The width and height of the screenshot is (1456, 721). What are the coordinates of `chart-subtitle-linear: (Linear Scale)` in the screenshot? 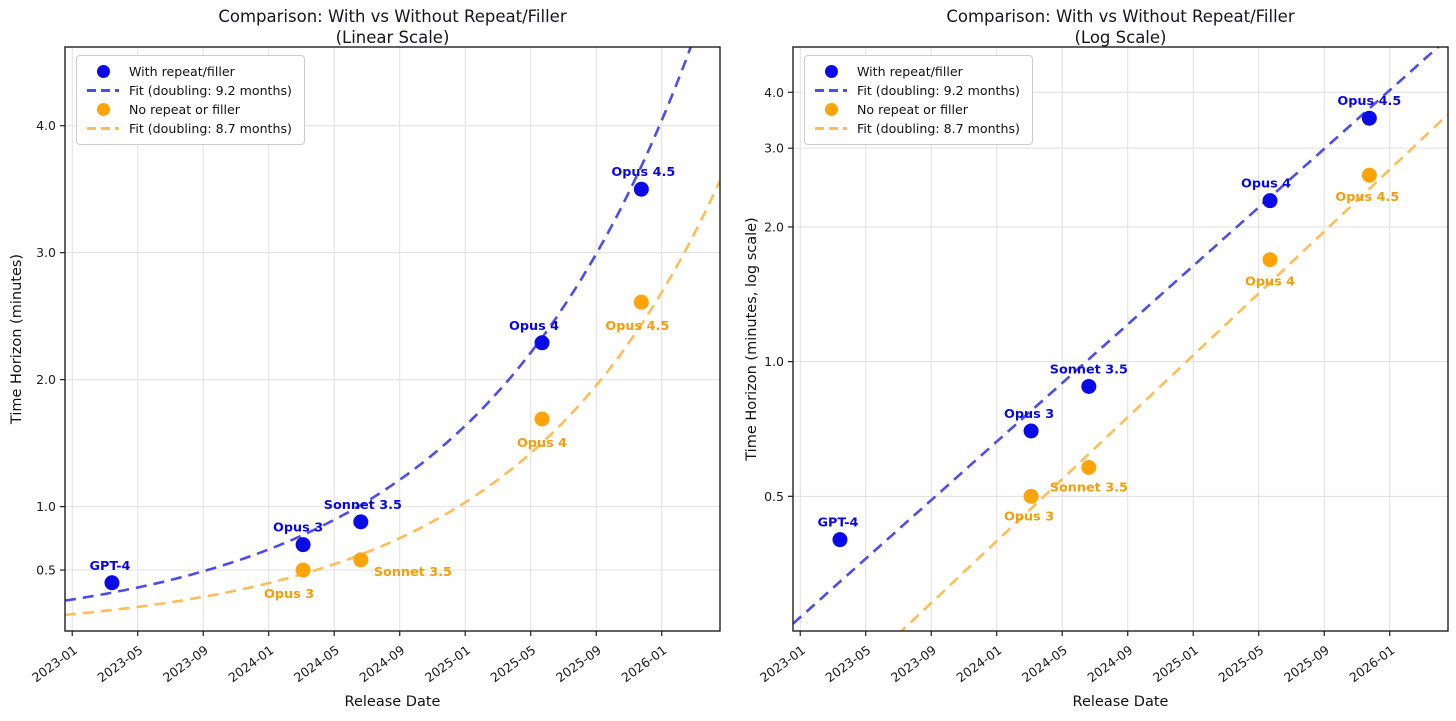 It's located at (392, 38).